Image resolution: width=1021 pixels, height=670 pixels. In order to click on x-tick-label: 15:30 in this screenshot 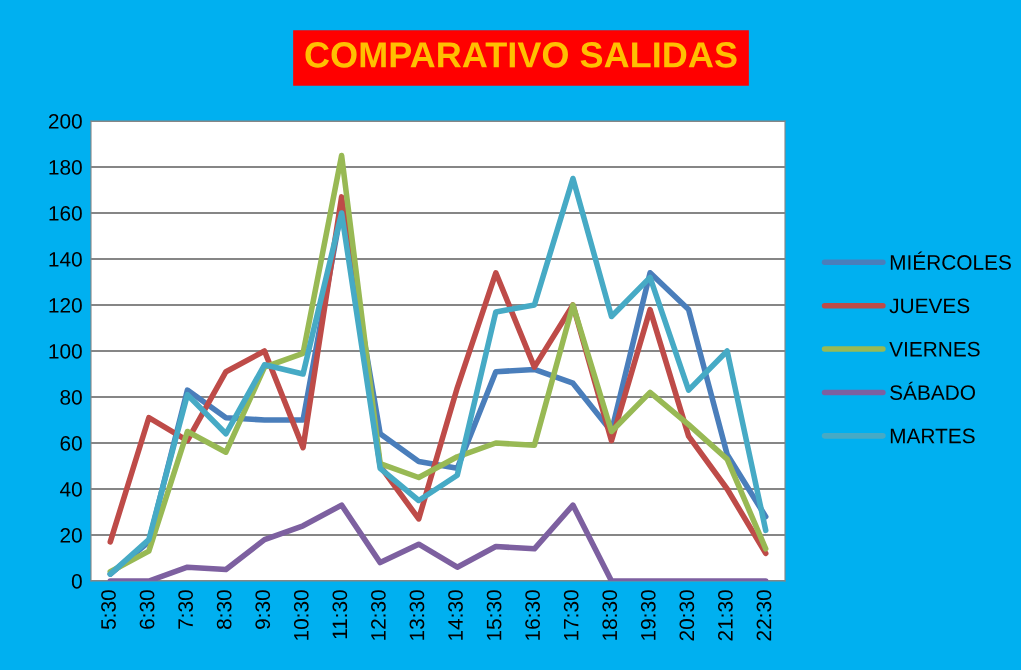, I will do `click(494, 615)`.